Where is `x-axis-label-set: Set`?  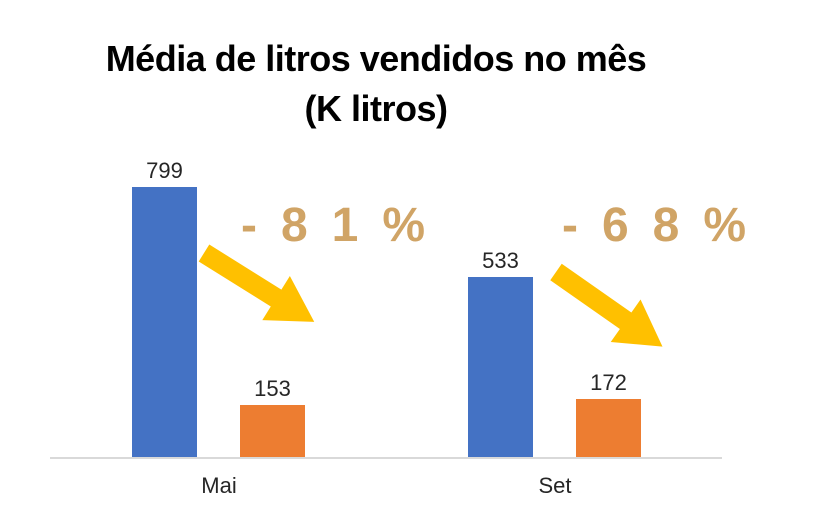 x-axis-label-set: Set is located at coordinates (555, 485).